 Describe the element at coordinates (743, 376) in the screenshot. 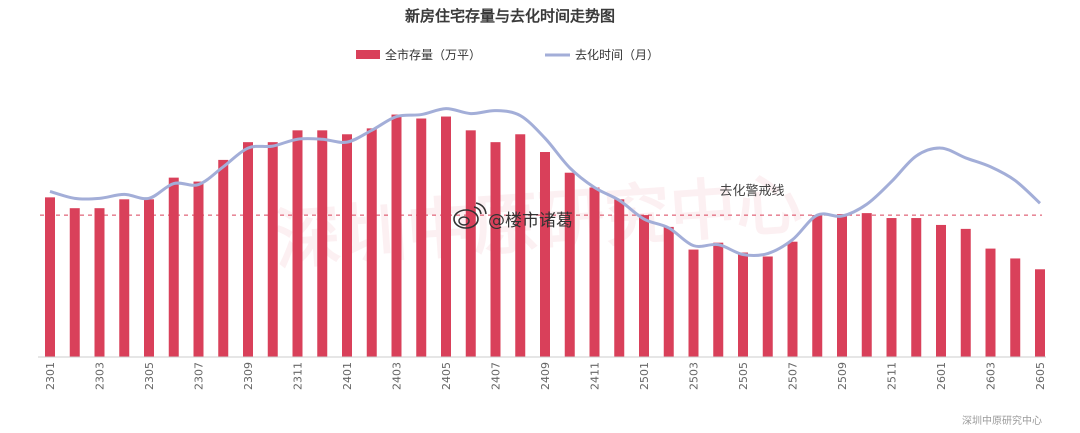

I see `x-tick-label: 2505` at that location.